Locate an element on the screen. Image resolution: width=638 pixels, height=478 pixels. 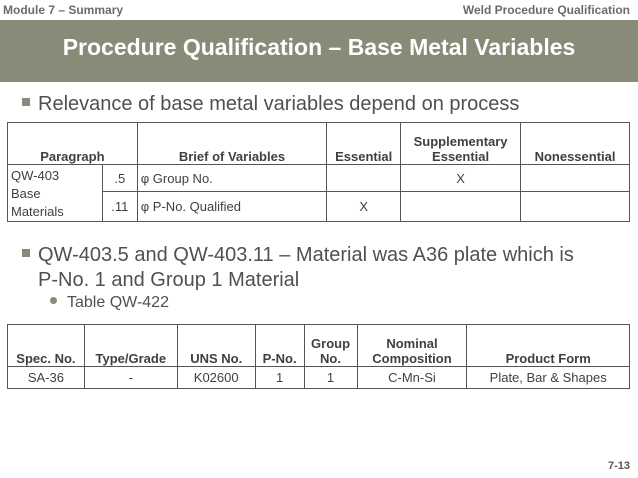
brief-cell: φ Group No. is located at coordinates (232, 178).